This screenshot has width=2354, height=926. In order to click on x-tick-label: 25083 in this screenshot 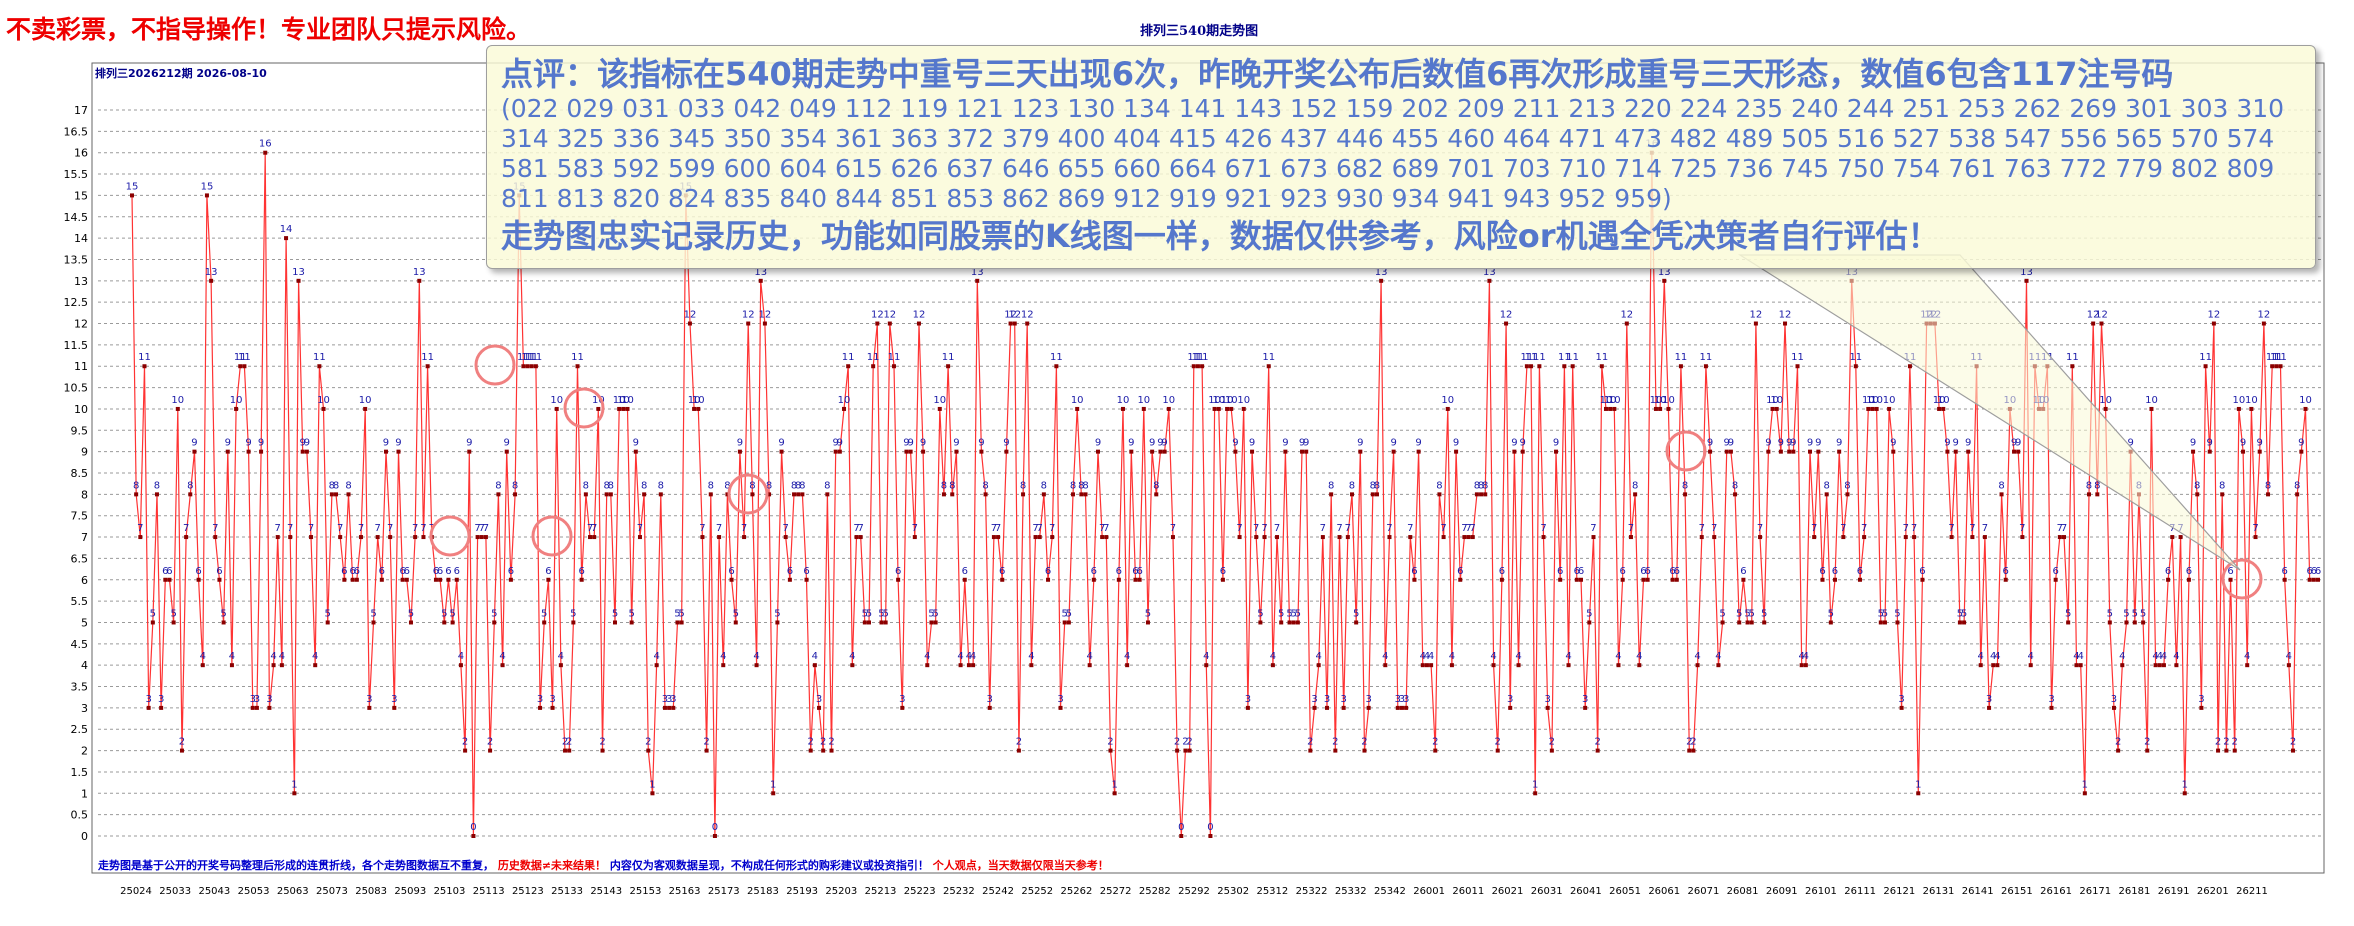, I will do `click(371, 891)`.